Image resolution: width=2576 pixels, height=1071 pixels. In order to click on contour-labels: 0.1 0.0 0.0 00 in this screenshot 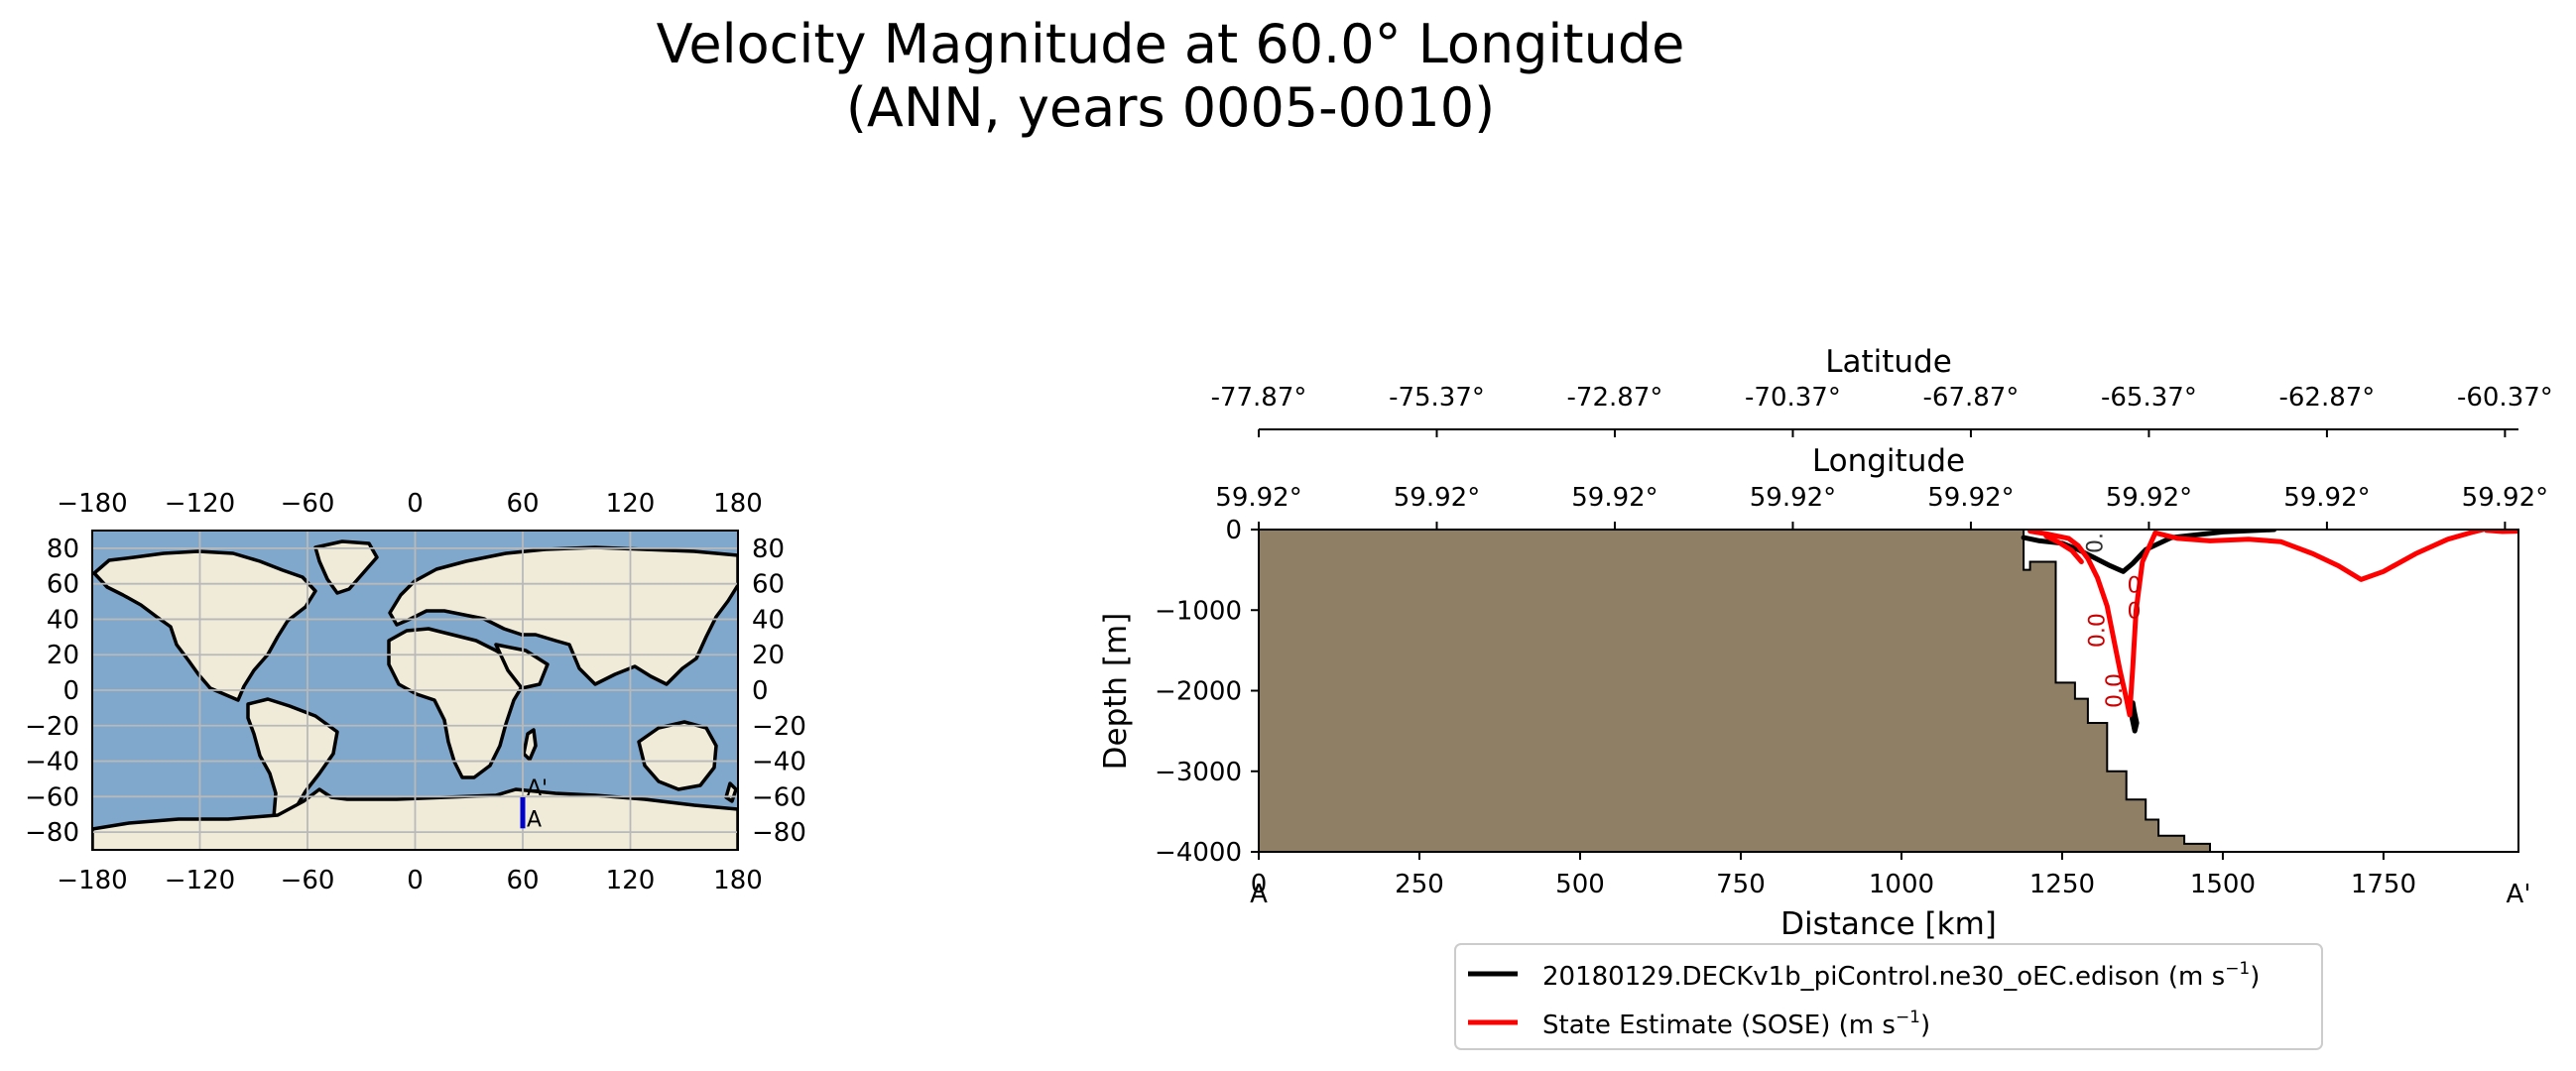, I will do `click(2112, 613)`.